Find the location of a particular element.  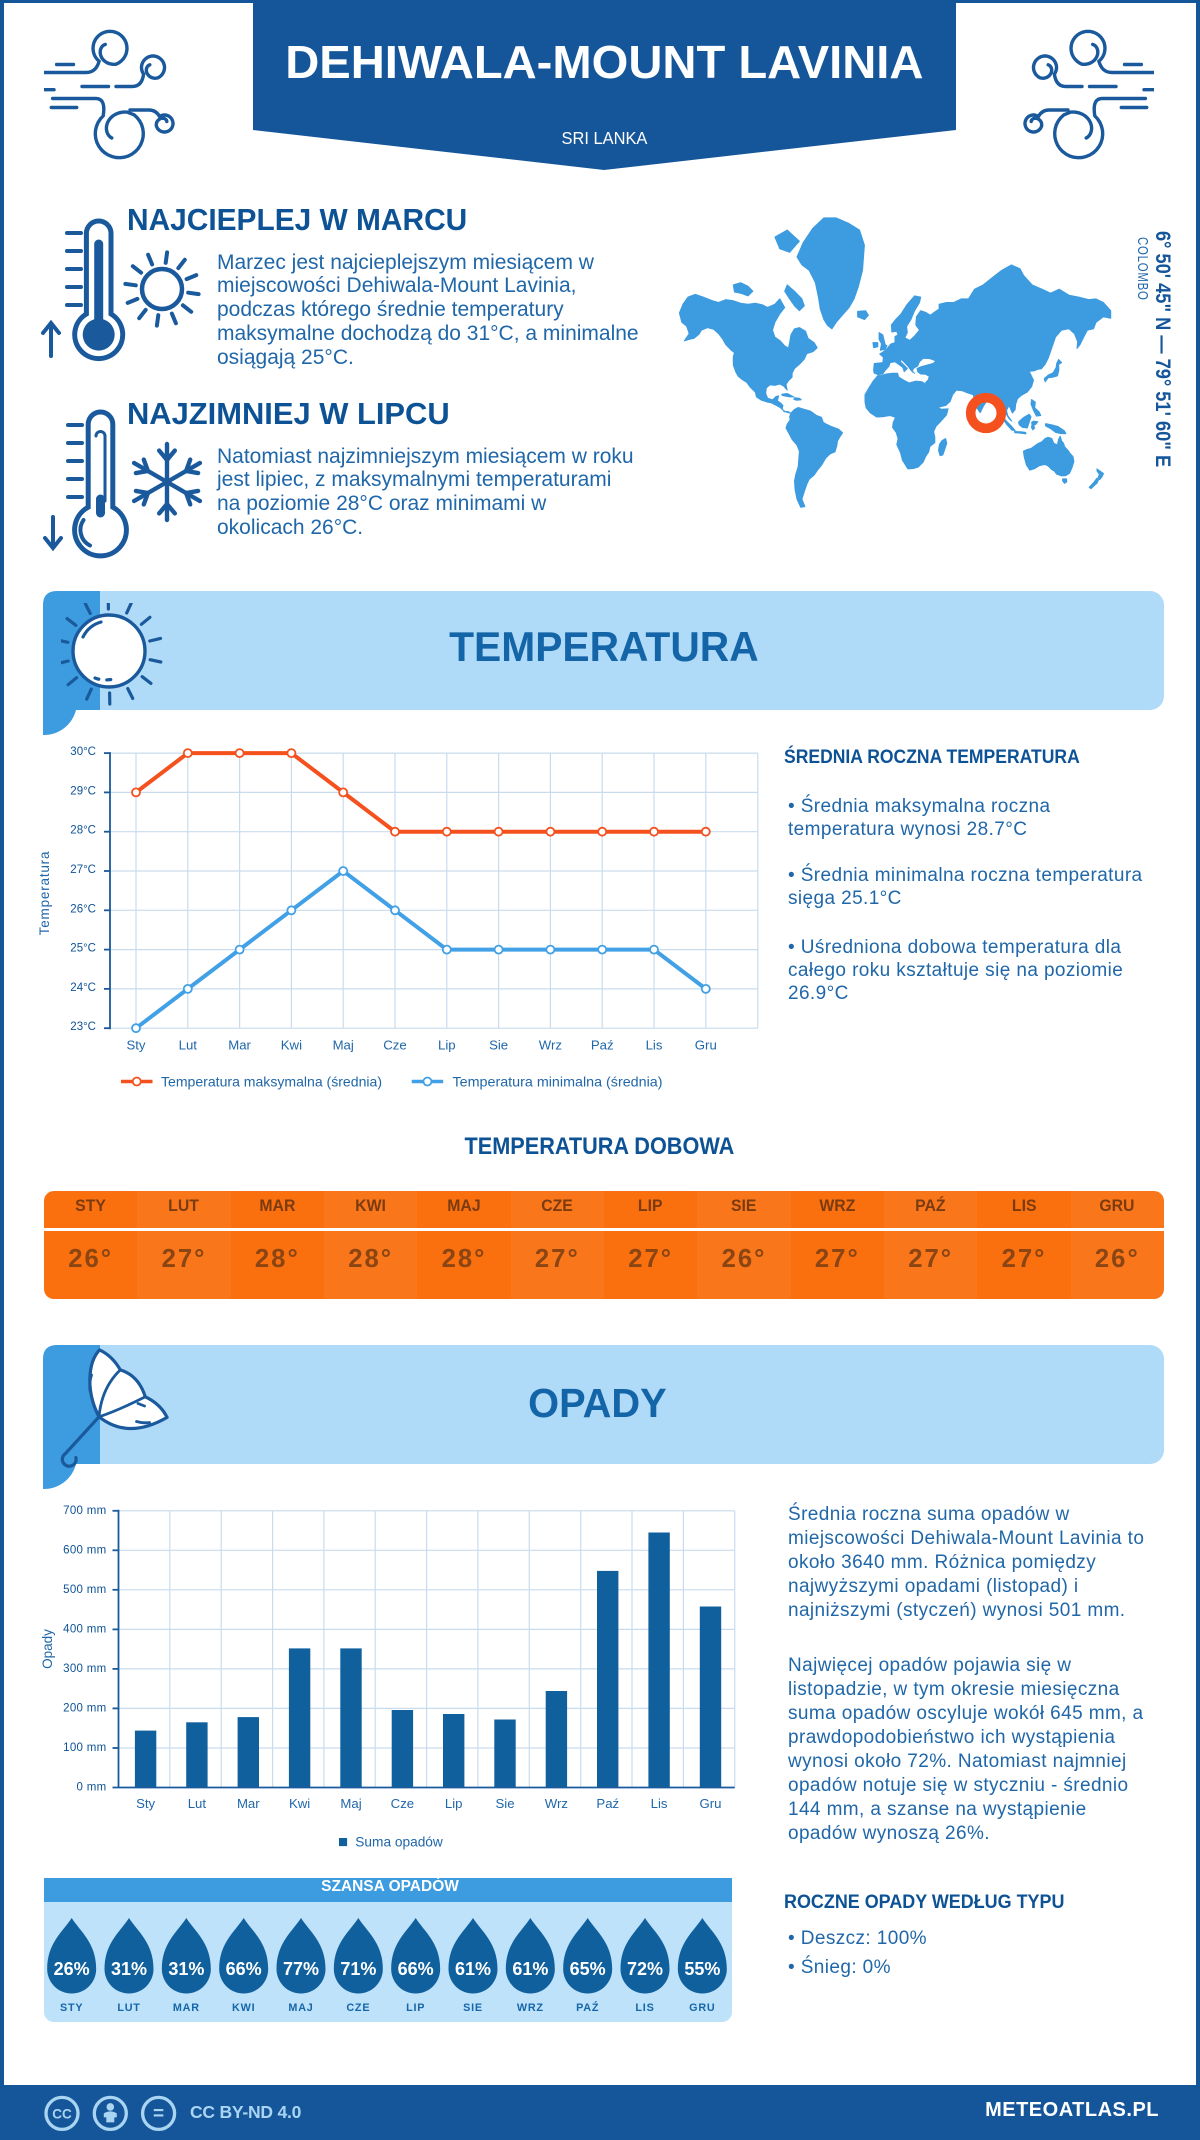

svg-text: LUT is located at coordinates (128, 2008).